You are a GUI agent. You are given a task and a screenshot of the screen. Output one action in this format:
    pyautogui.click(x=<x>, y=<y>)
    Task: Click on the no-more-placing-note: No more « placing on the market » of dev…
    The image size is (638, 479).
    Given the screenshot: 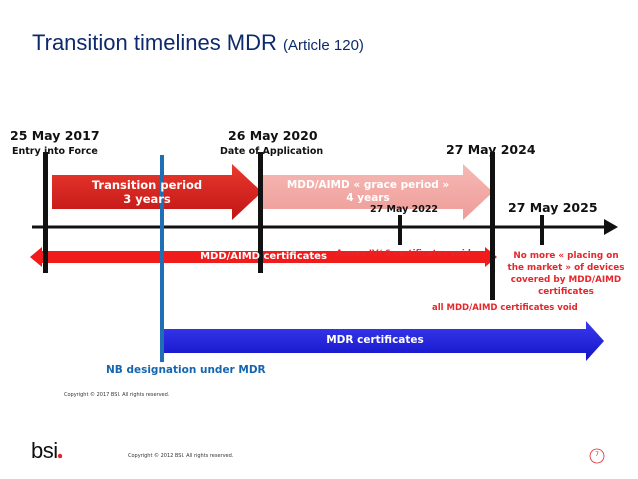 What is the action you would take?
    pyautogui.click(x=566, y=274)
    